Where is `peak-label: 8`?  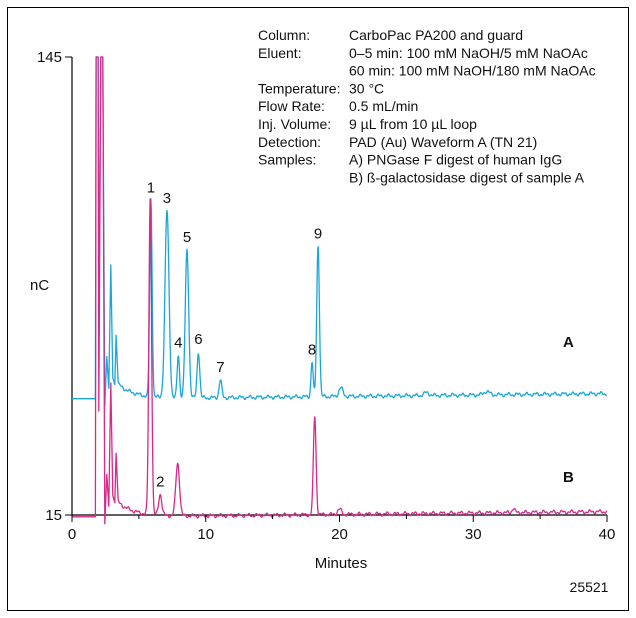 peak-label: 8 is located at coordinates (312, 350).